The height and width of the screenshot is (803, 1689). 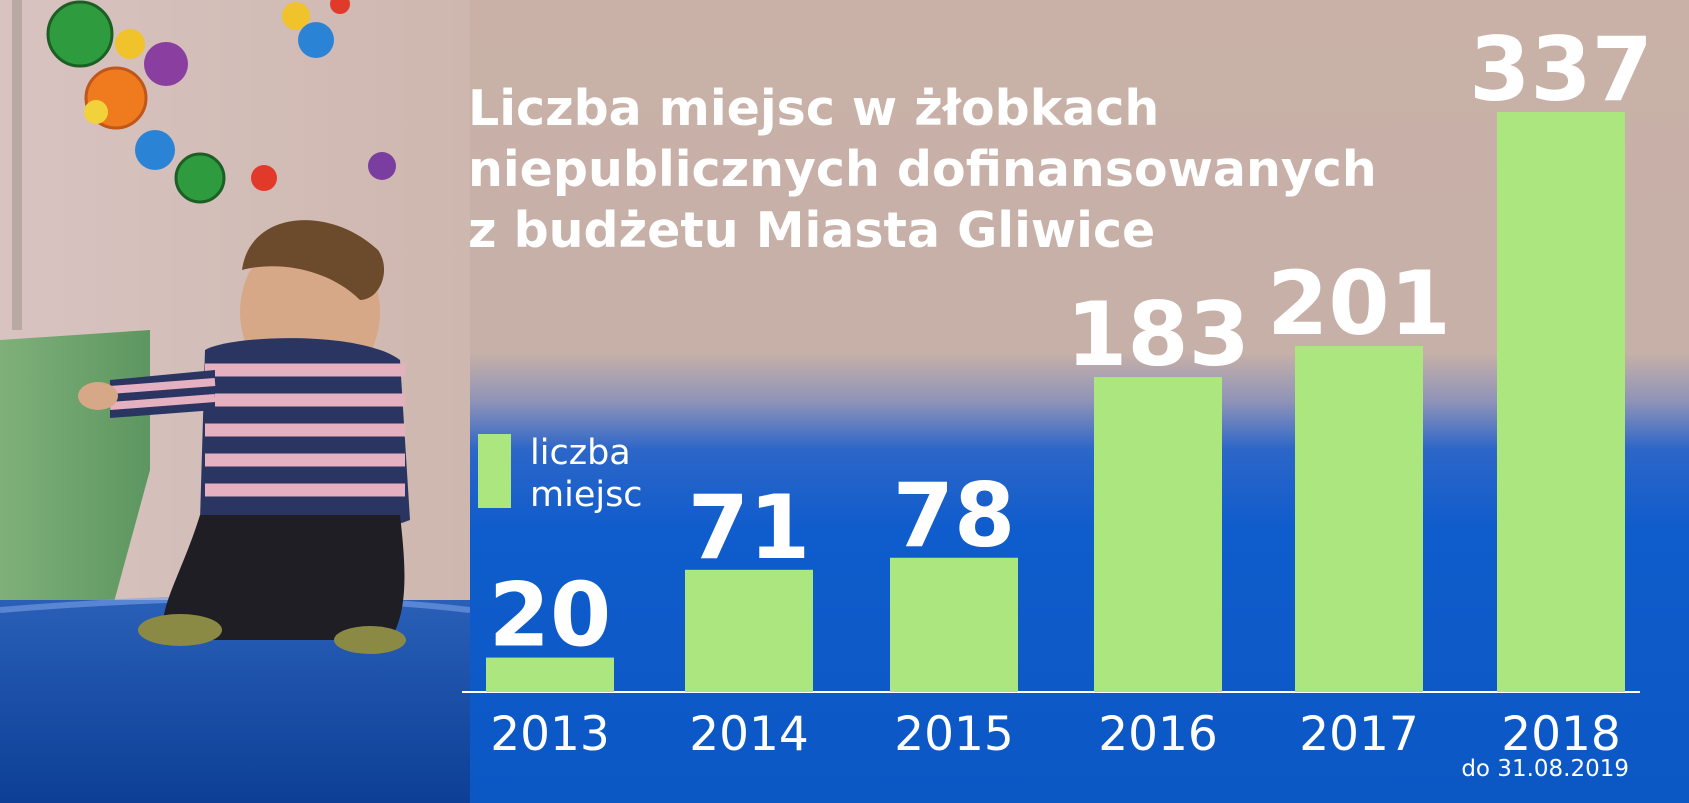 What do you see at coordinates (1545, 769) in the screenshot?
I see `footnote: do 31.08.2019` at bounding box center [1545, 769].